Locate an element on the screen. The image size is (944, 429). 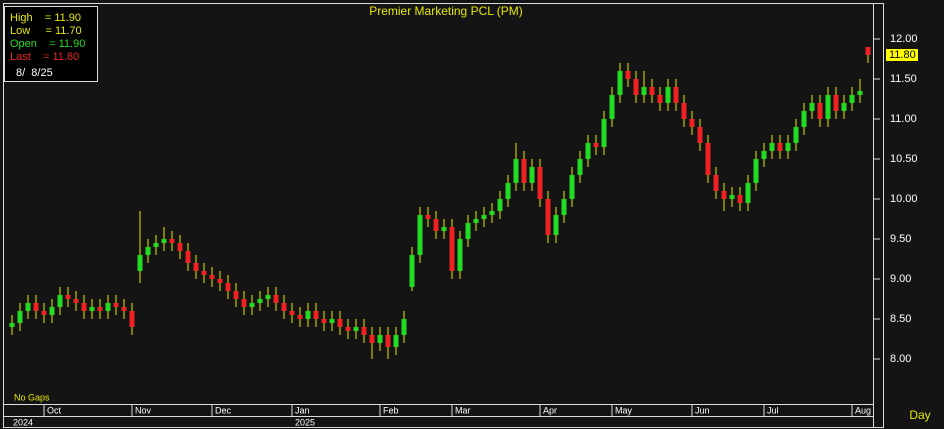
info-row: Last = 11.80 is located at coordinates (44, 57).